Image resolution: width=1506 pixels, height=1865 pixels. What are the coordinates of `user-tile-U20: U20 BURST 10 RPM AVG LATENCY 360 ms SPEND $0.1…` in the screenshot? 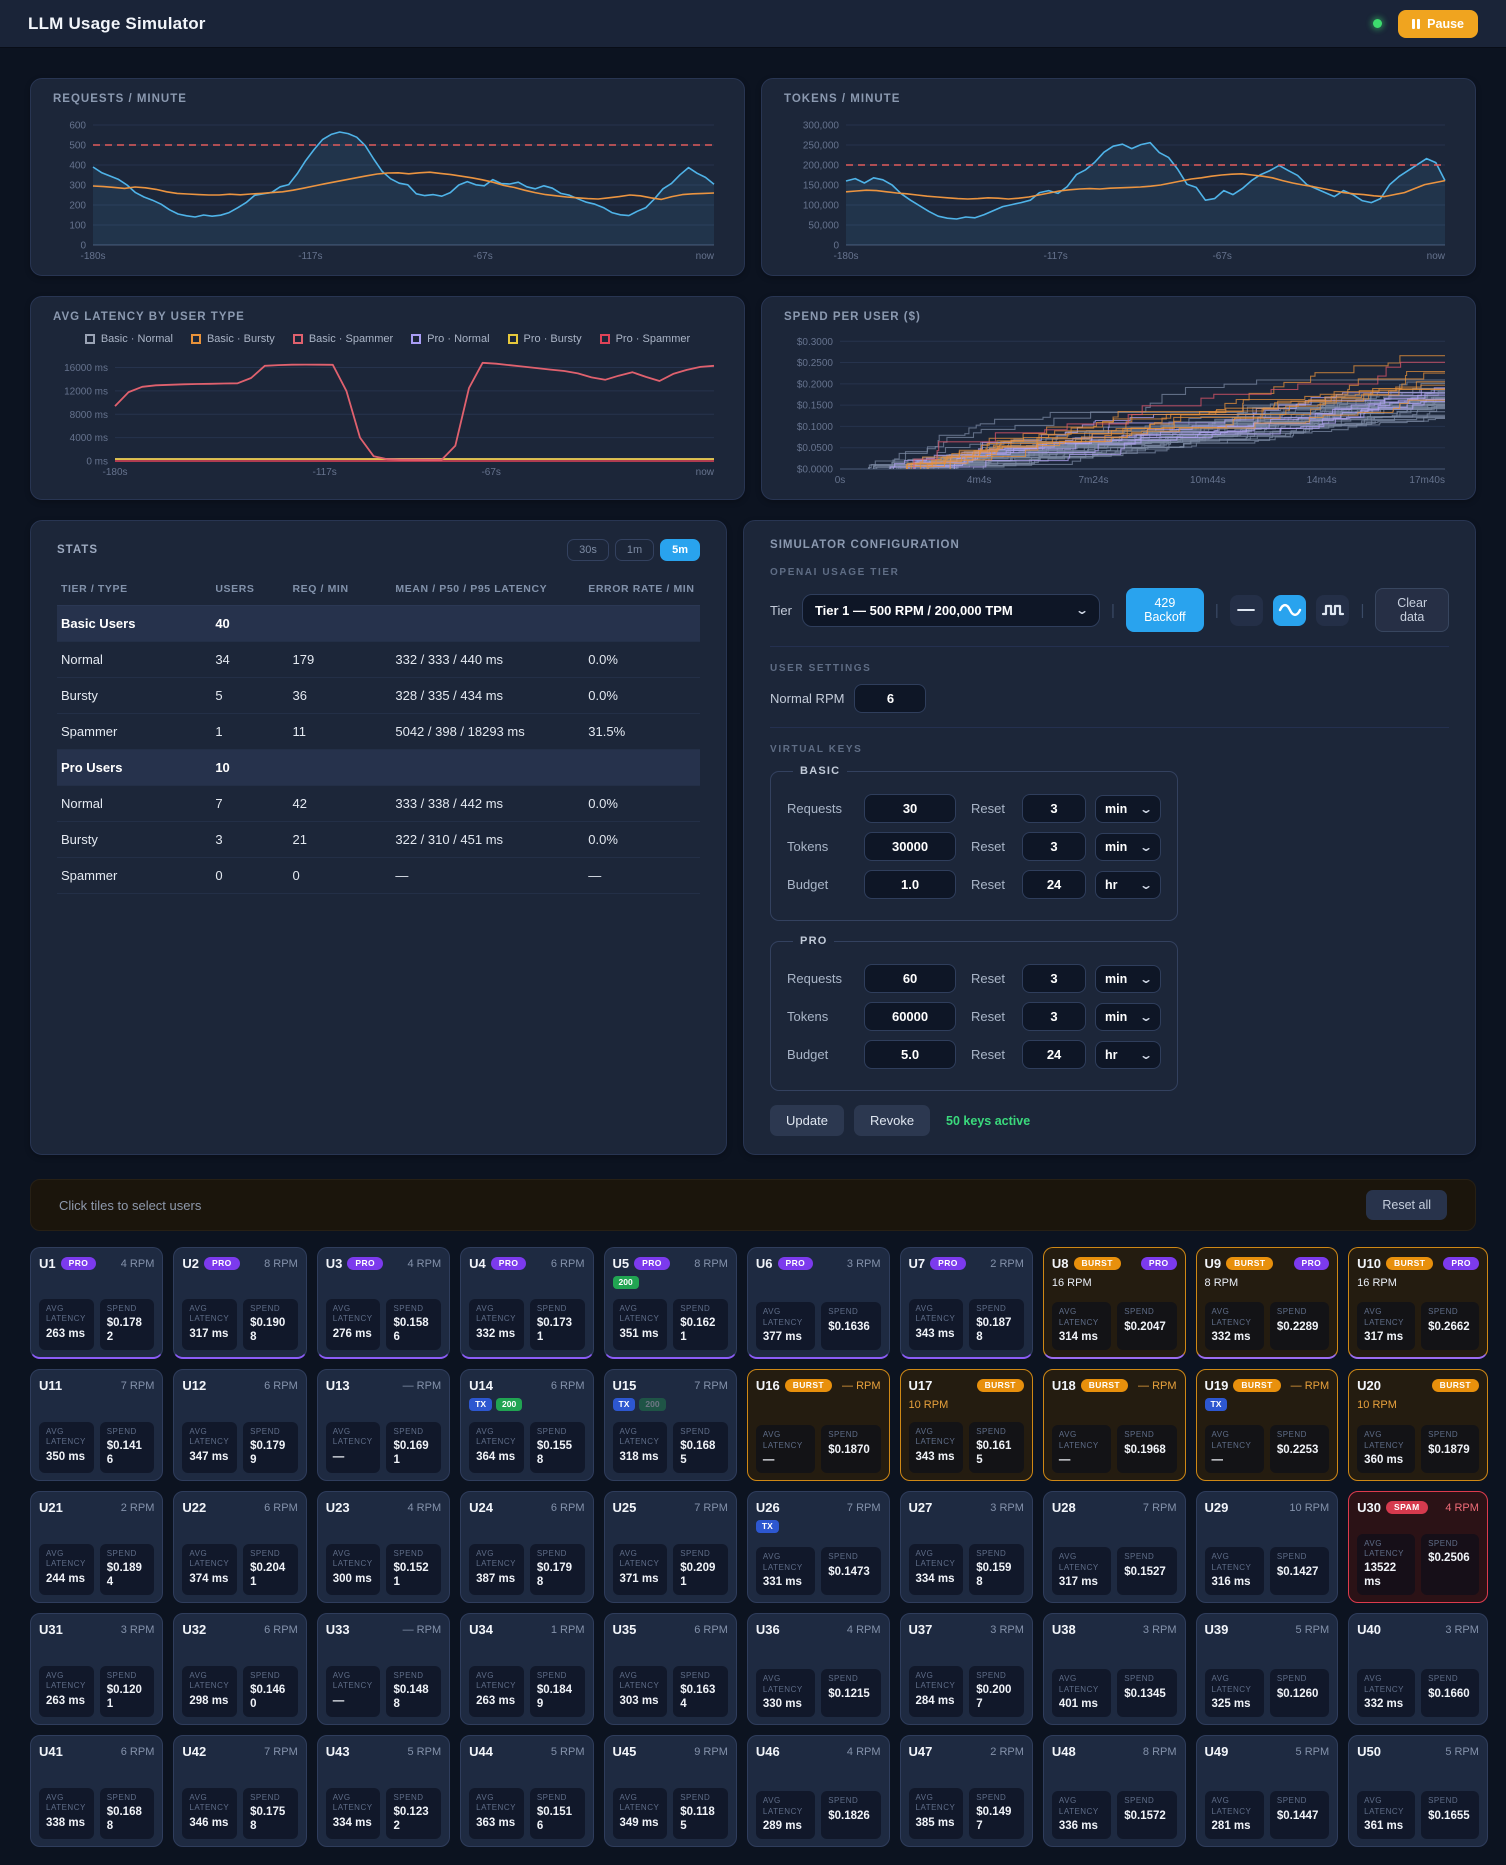 It's located at (1418, 1425).